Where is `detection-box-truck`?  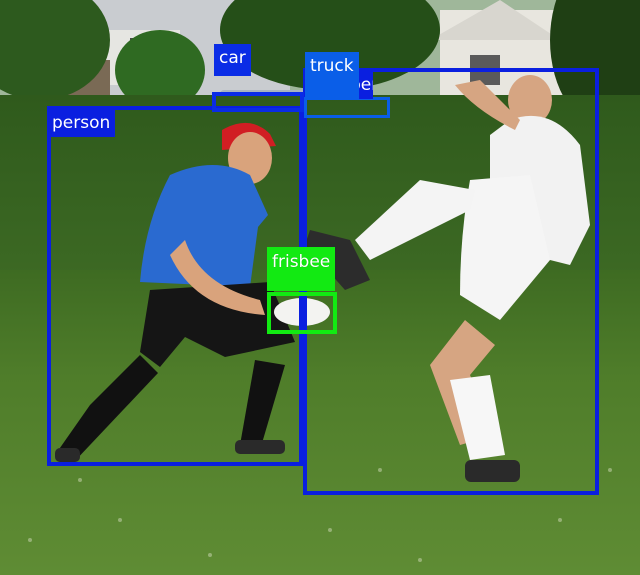
detection-box-truck is located at coordinates (347, 107).